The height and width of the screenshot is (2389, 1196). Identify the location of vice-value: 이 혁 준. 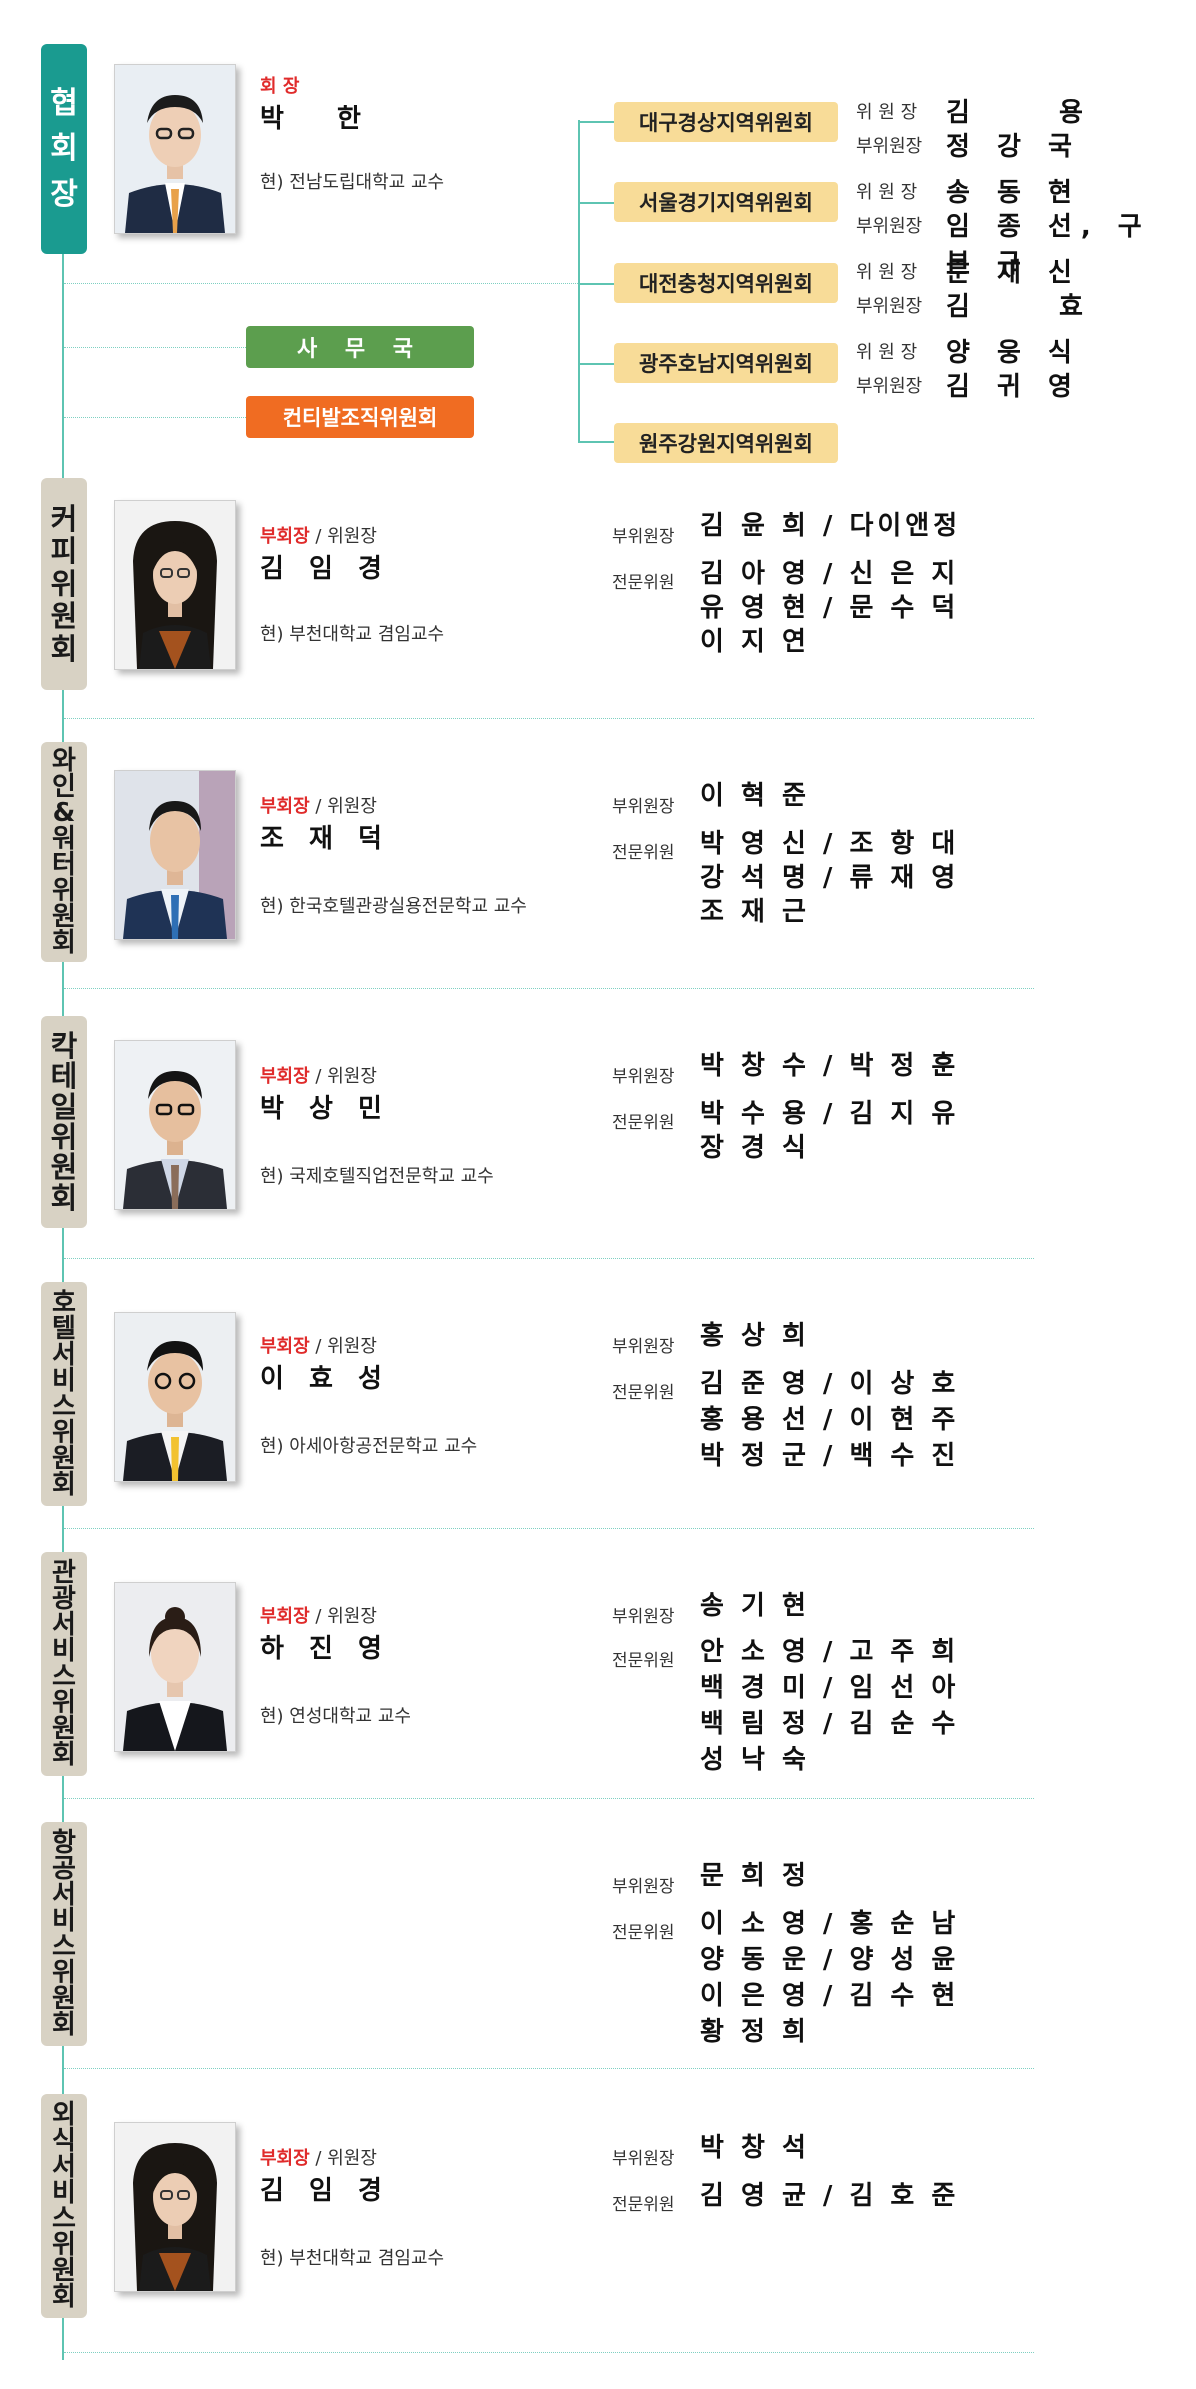
(755, 796).